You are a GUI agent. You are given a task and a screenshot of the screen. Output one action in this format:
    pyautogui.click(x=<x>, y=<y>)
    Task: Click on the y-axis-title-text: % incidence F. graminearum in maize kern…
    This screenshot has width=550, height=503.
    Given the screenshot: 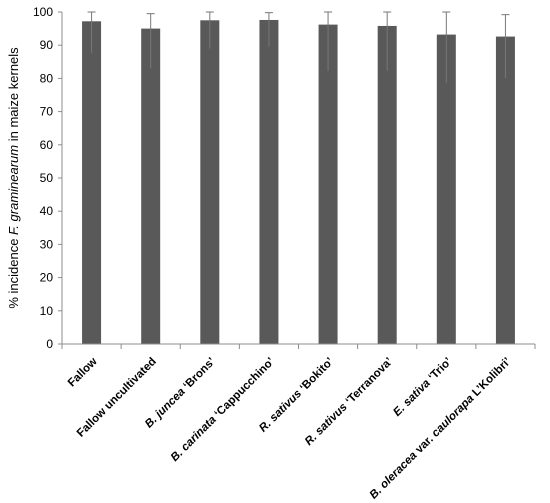 What is the action you would take?
    pyautogui.click(x=13, y=178)
    